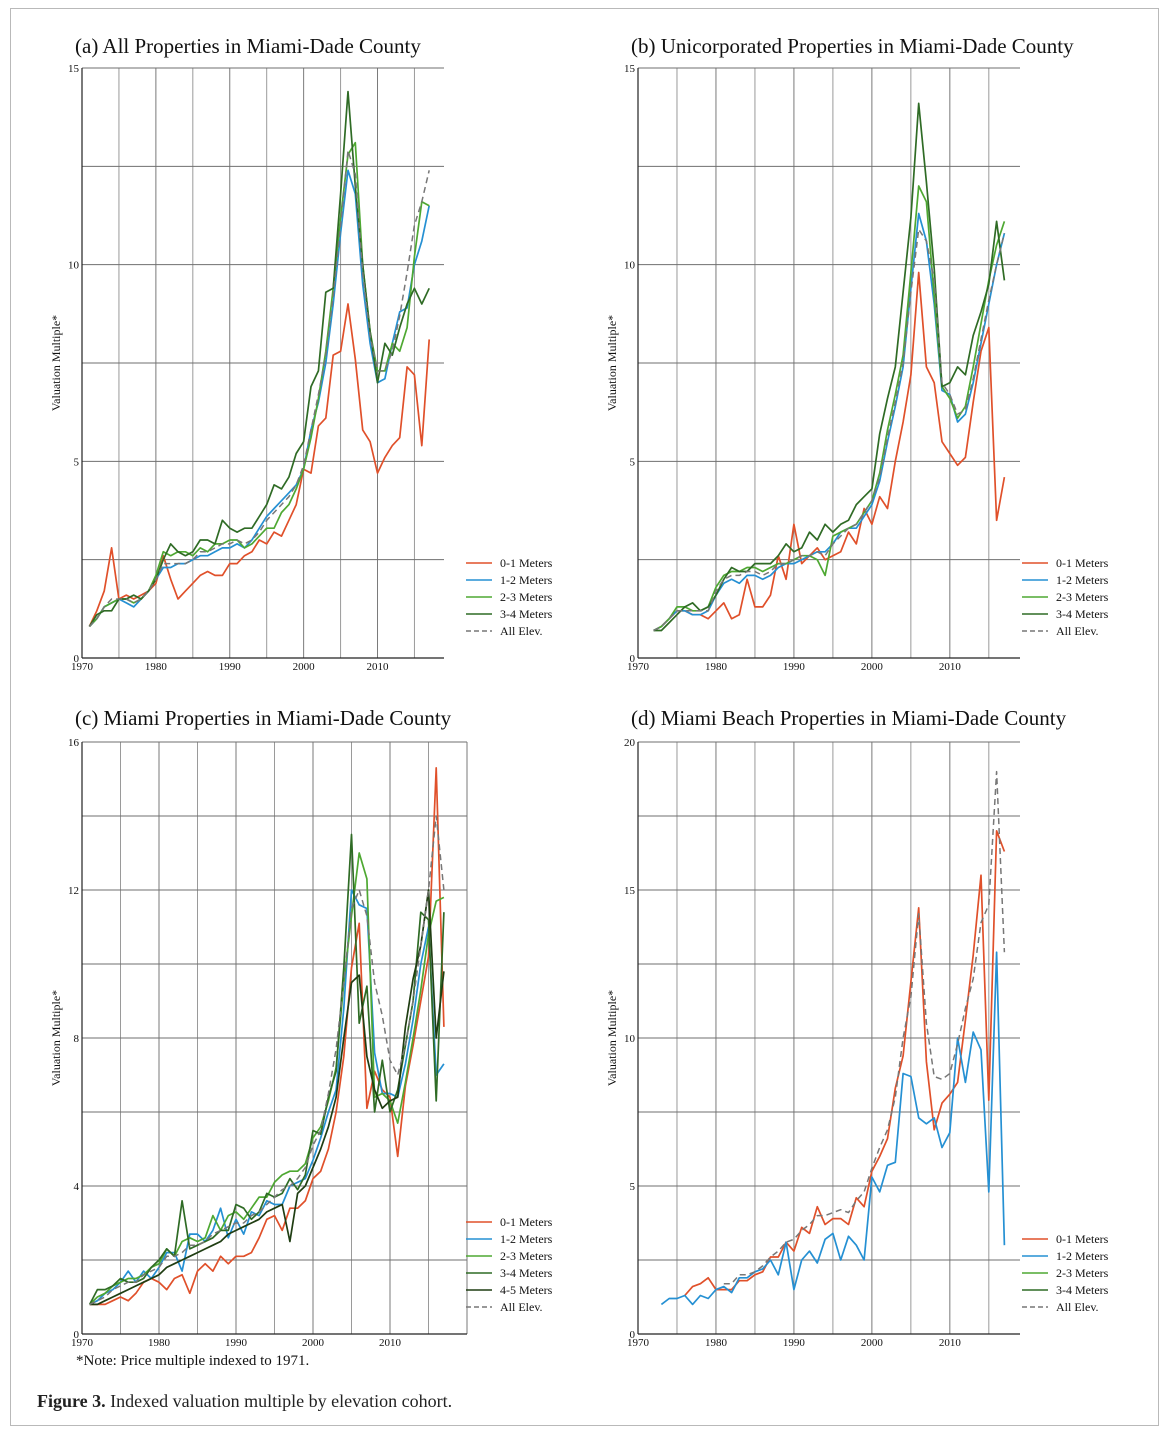  What do you see at coordinates (248, 46) in the screenshot?
I see `chart-title: (a) All Properties in Miami-Dade County` at bounding box center [248, 46].